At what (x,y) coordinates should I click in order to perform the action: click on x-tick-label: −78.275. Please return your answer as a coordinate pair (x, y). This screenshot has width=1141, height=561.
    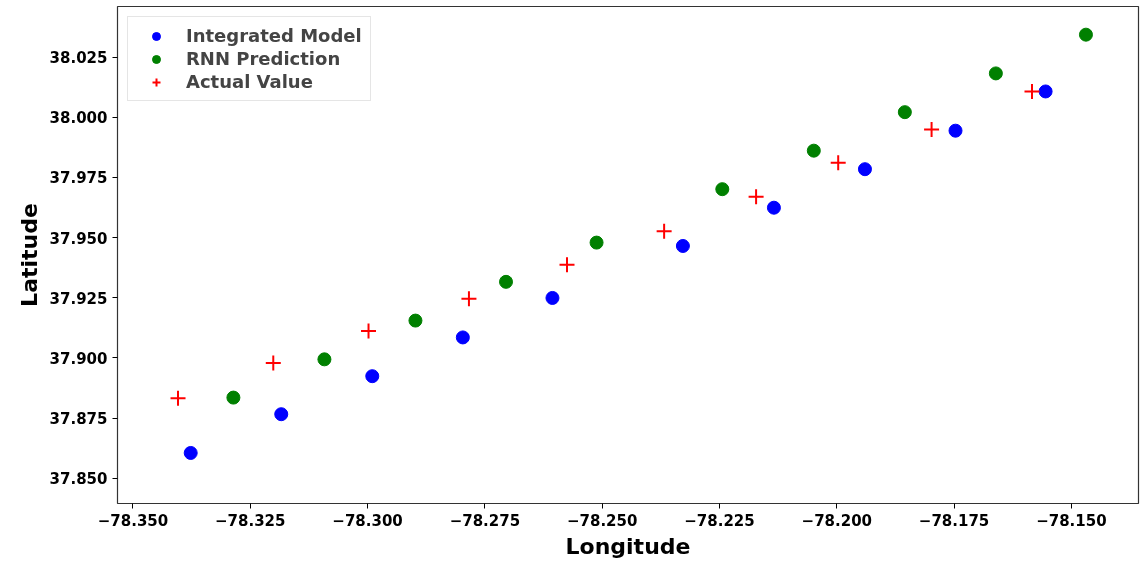
    Looking at the image, I should click on (485, 520).